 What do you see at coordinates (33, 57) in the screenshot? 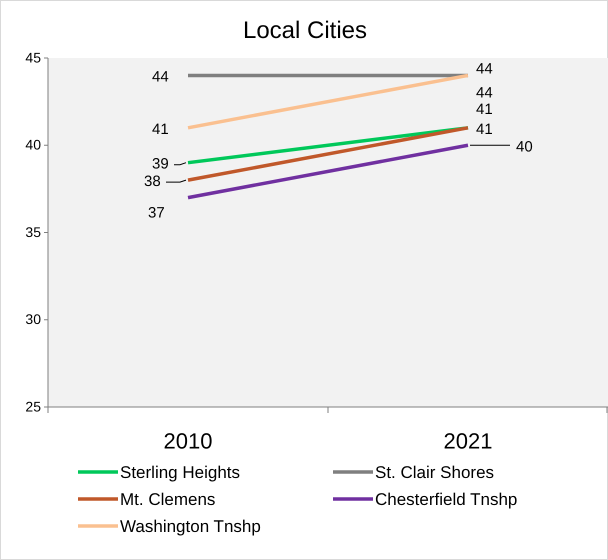
I see `y-tick-label: 45` at bounding box center [33, 57].